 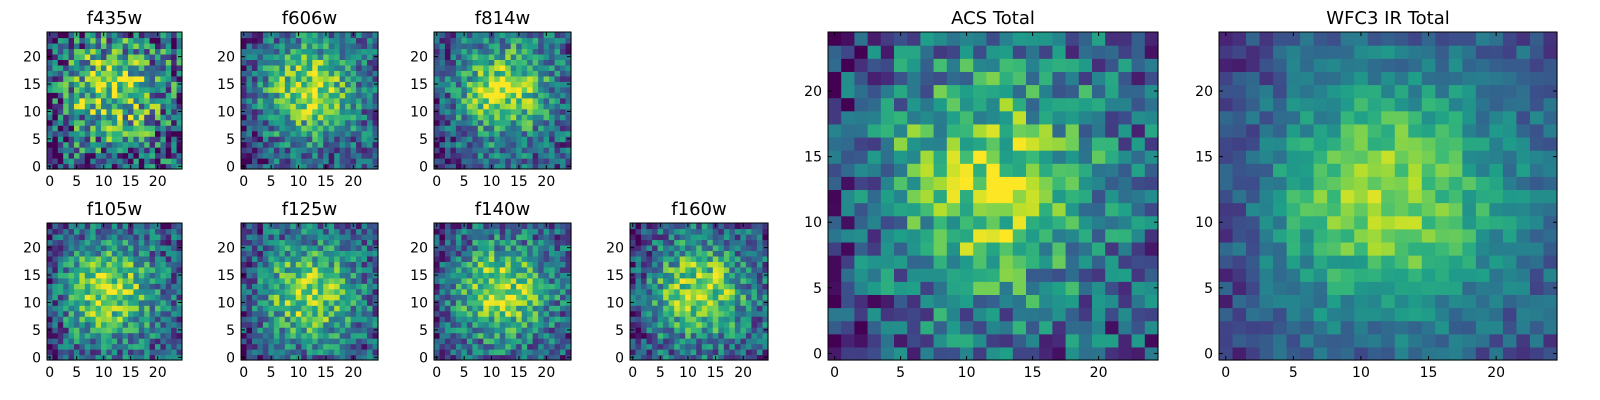 I want to click on y-tick-label: 15, so click(x=419, y=276).